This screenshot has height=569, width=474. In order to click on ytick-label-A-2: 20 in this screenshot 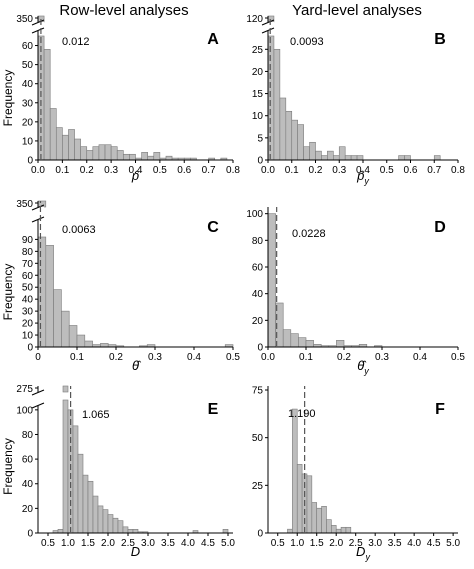, I will do `click(28, 122)`.